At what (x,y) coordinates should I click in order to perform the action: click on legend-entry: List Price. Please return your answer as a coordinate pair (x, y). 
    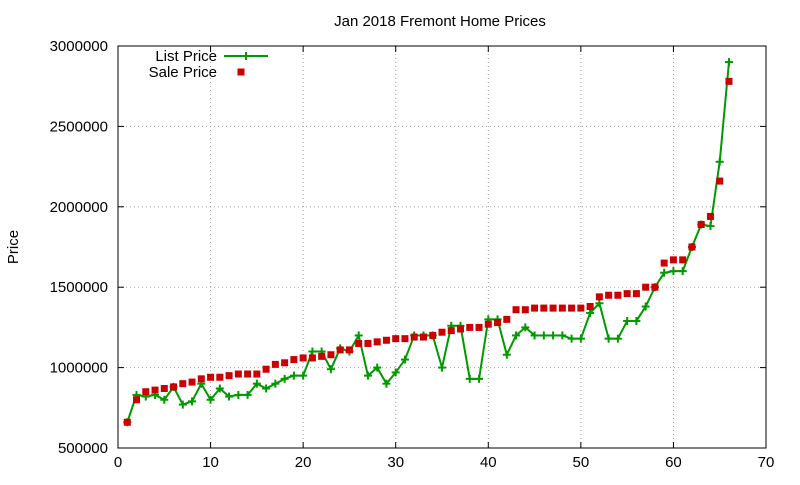
    Looking at the image, I should click on (211, 56).